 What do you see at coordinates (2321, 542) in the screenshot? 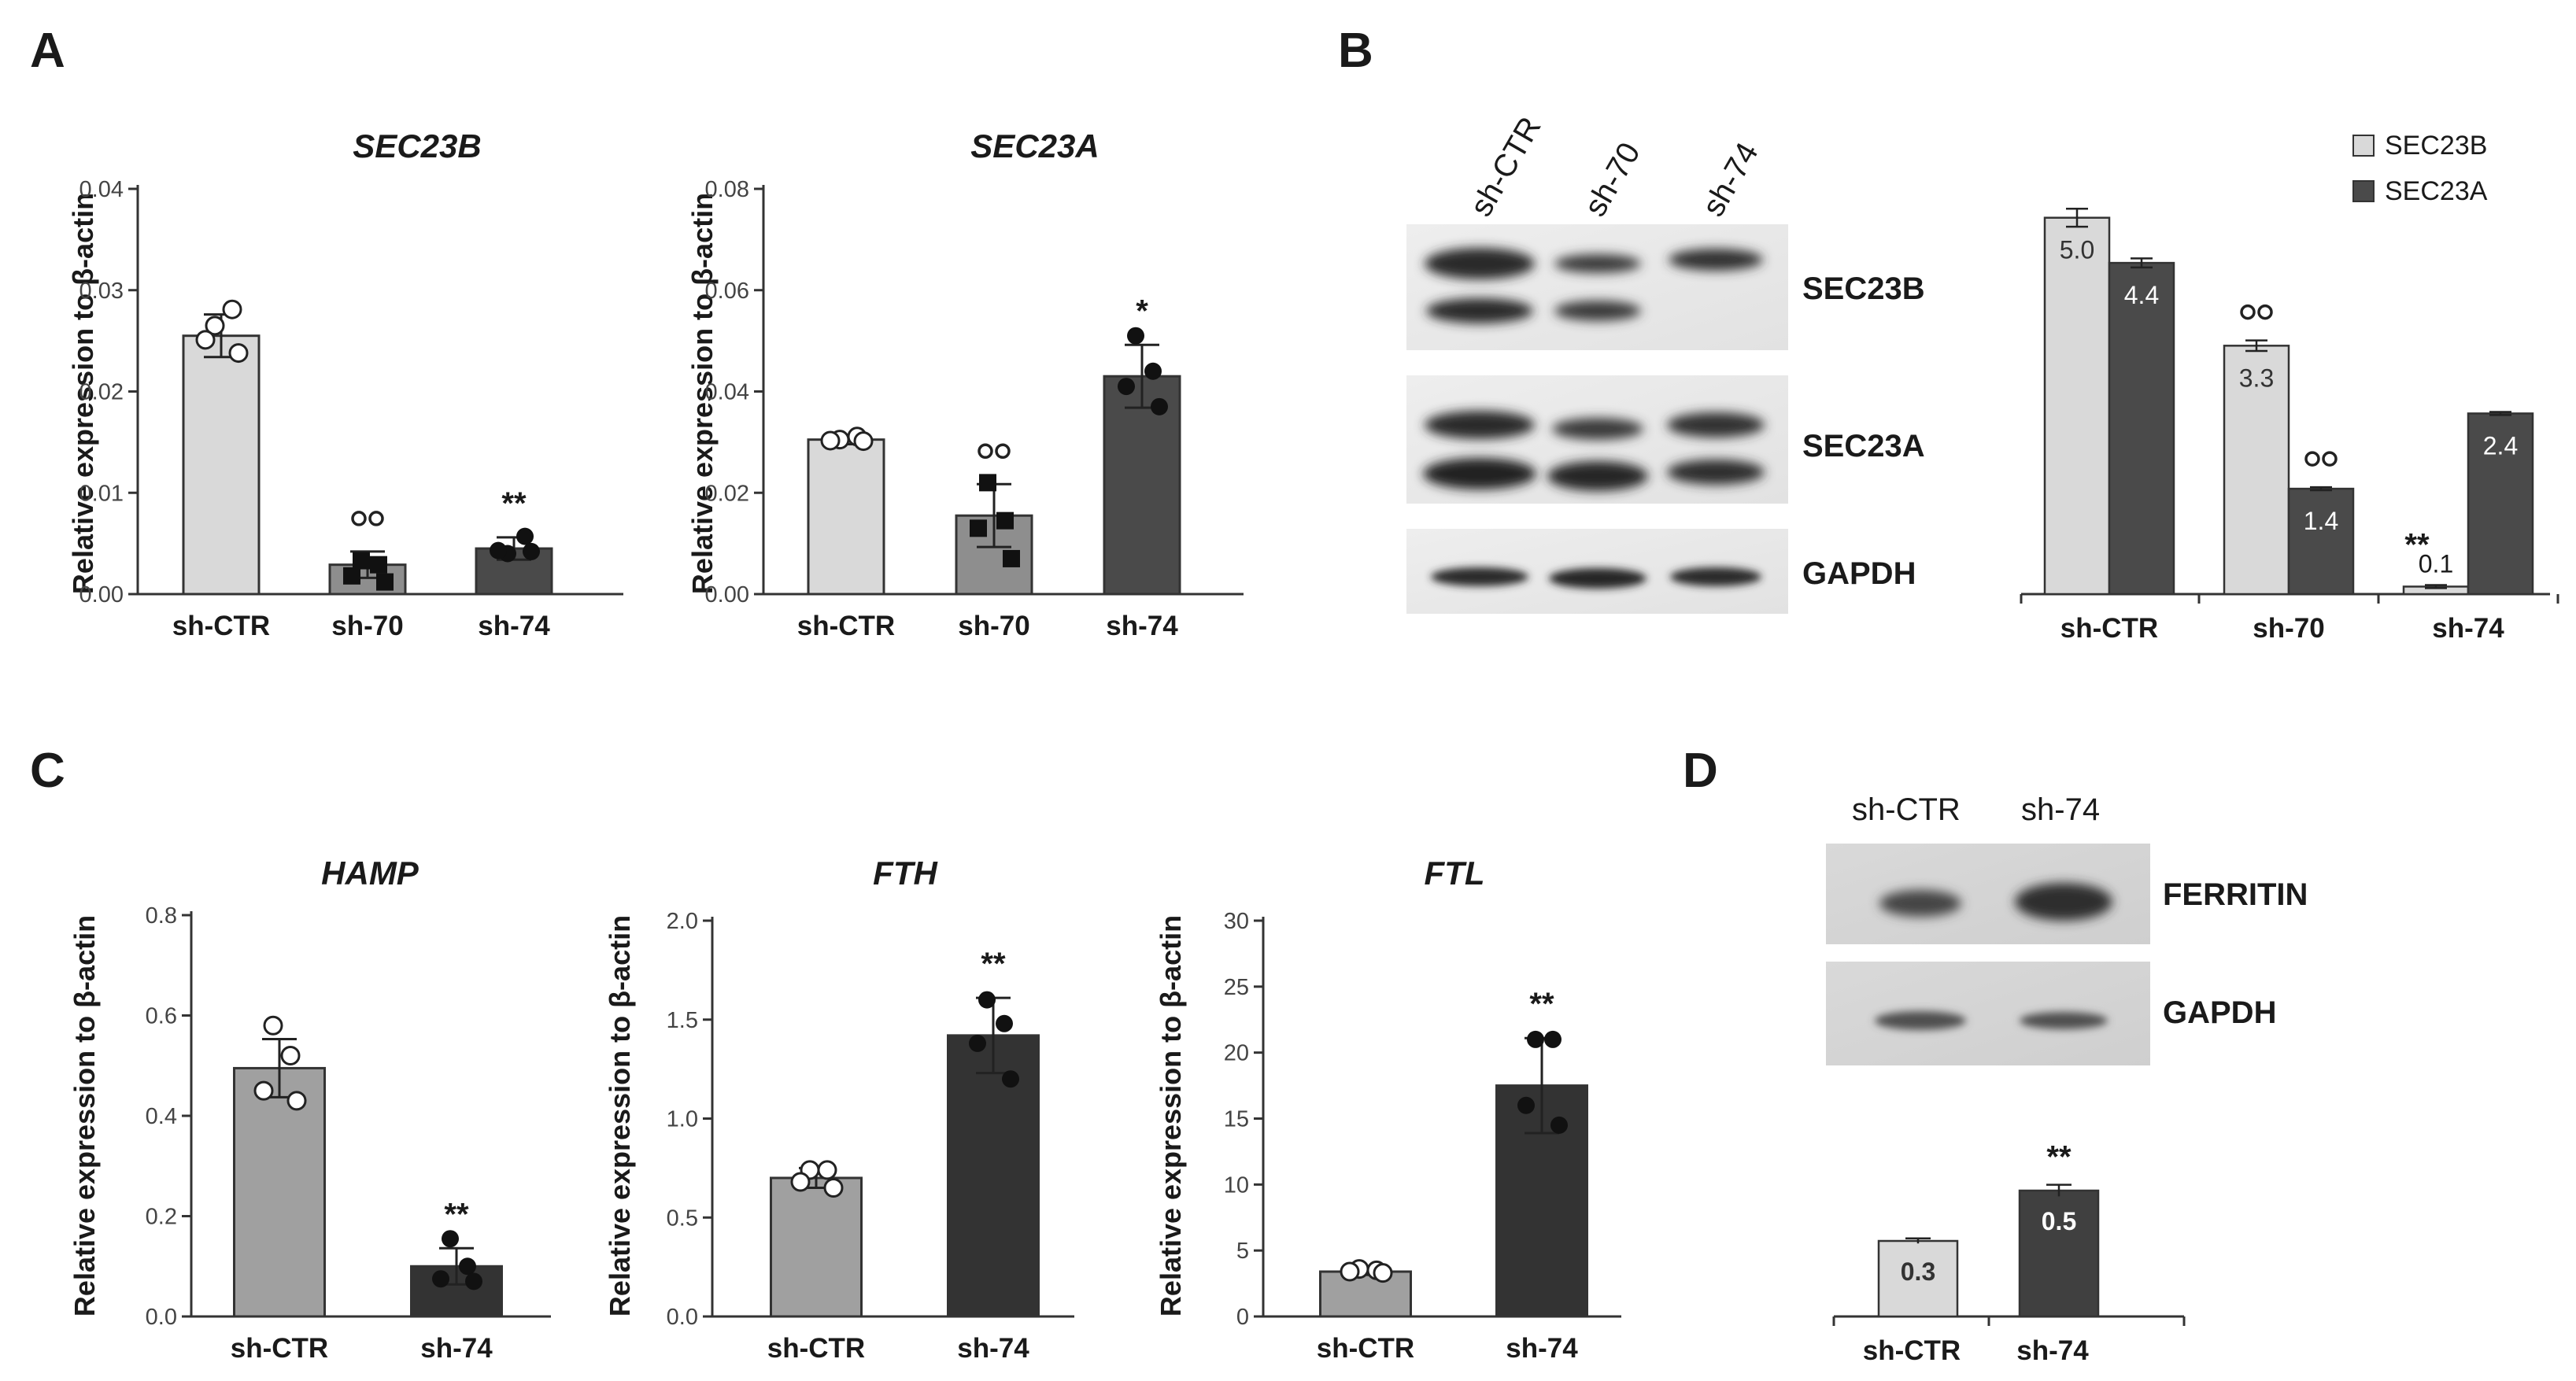
I see `bar-sec23a` at bounding box center [2321, 542].